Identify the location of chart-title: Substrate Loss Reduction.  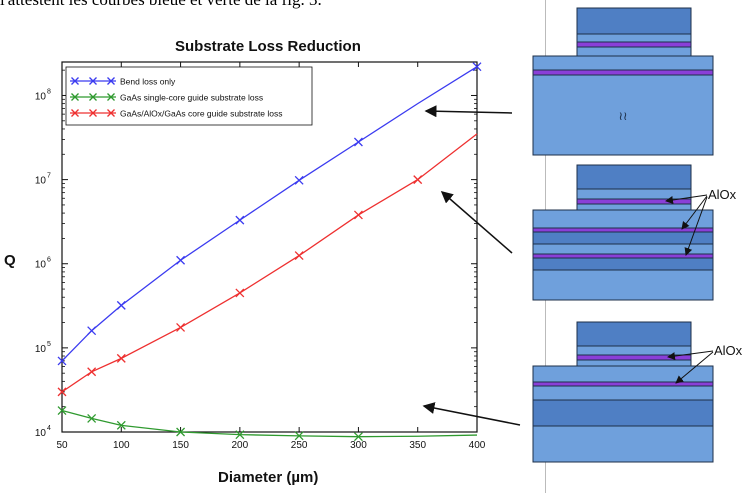
(268, 46).